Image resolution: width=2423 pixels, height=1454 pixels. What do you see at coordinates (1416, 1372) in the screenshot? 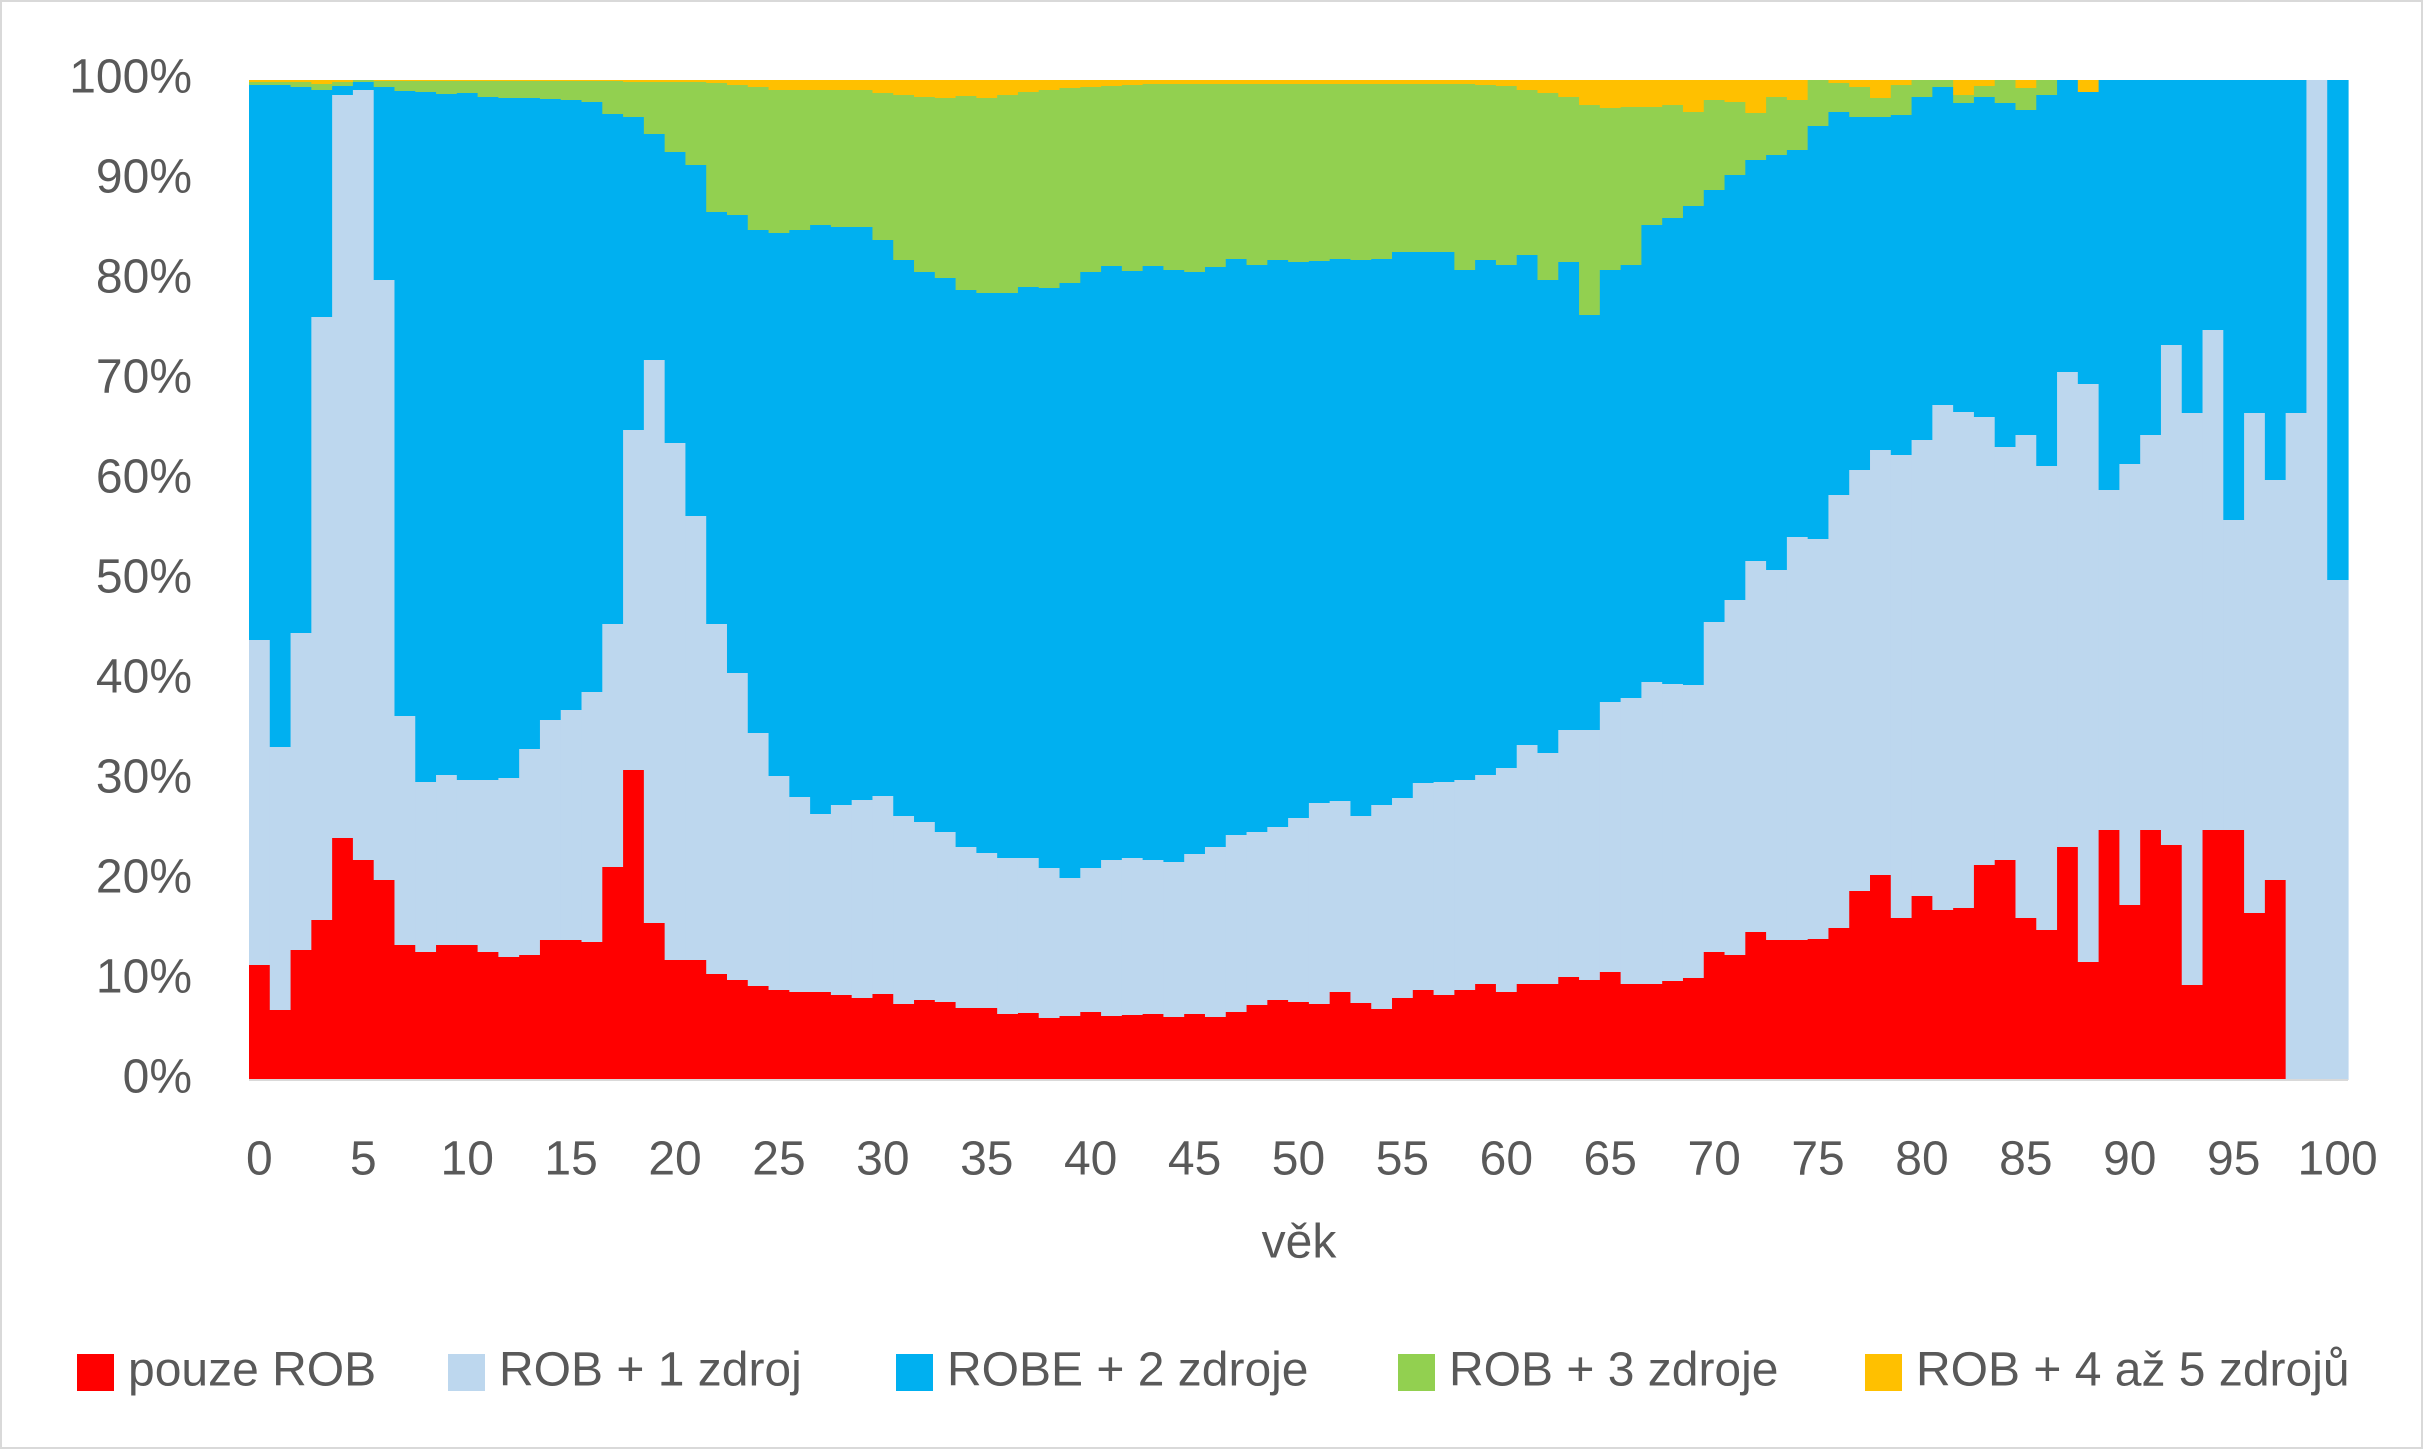
I see `legend-swatch` at bounding box center [1416, 1372].